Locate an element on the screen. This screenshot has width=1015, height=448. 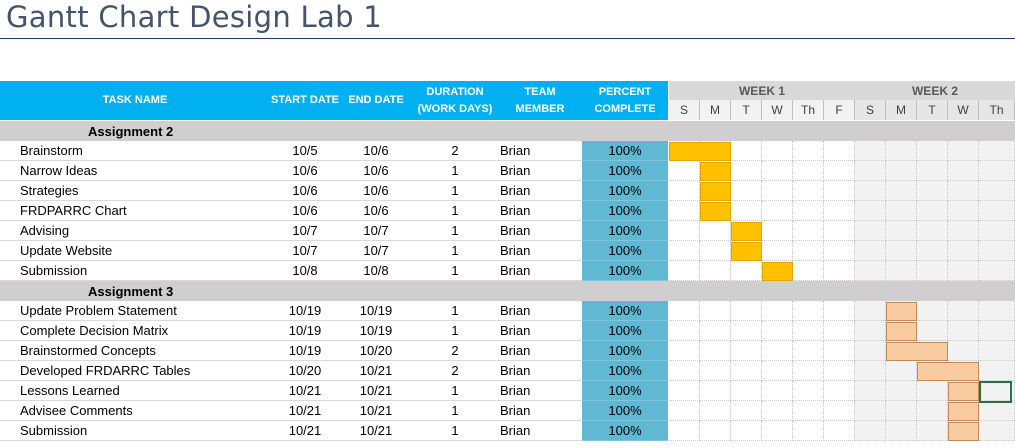
end-date-cell: 10/6 is located at coordinates (376, 151).